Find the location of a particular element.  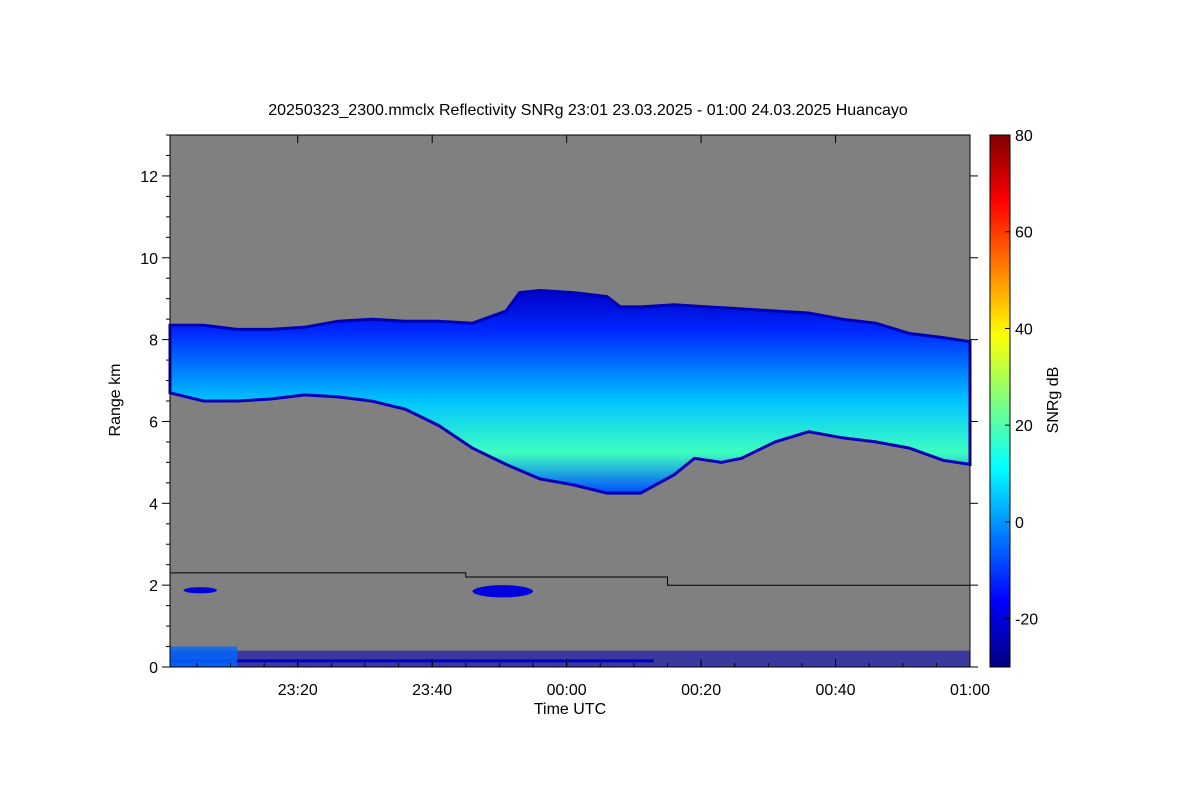

x-axis-label: Time UTC is located at coordinates (570, 709).